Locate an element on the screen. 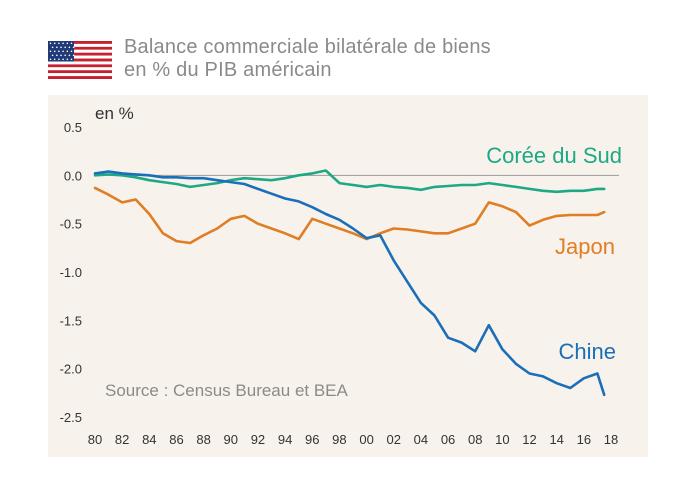  series-label-china: Chine is located at coordinates (587, 351).